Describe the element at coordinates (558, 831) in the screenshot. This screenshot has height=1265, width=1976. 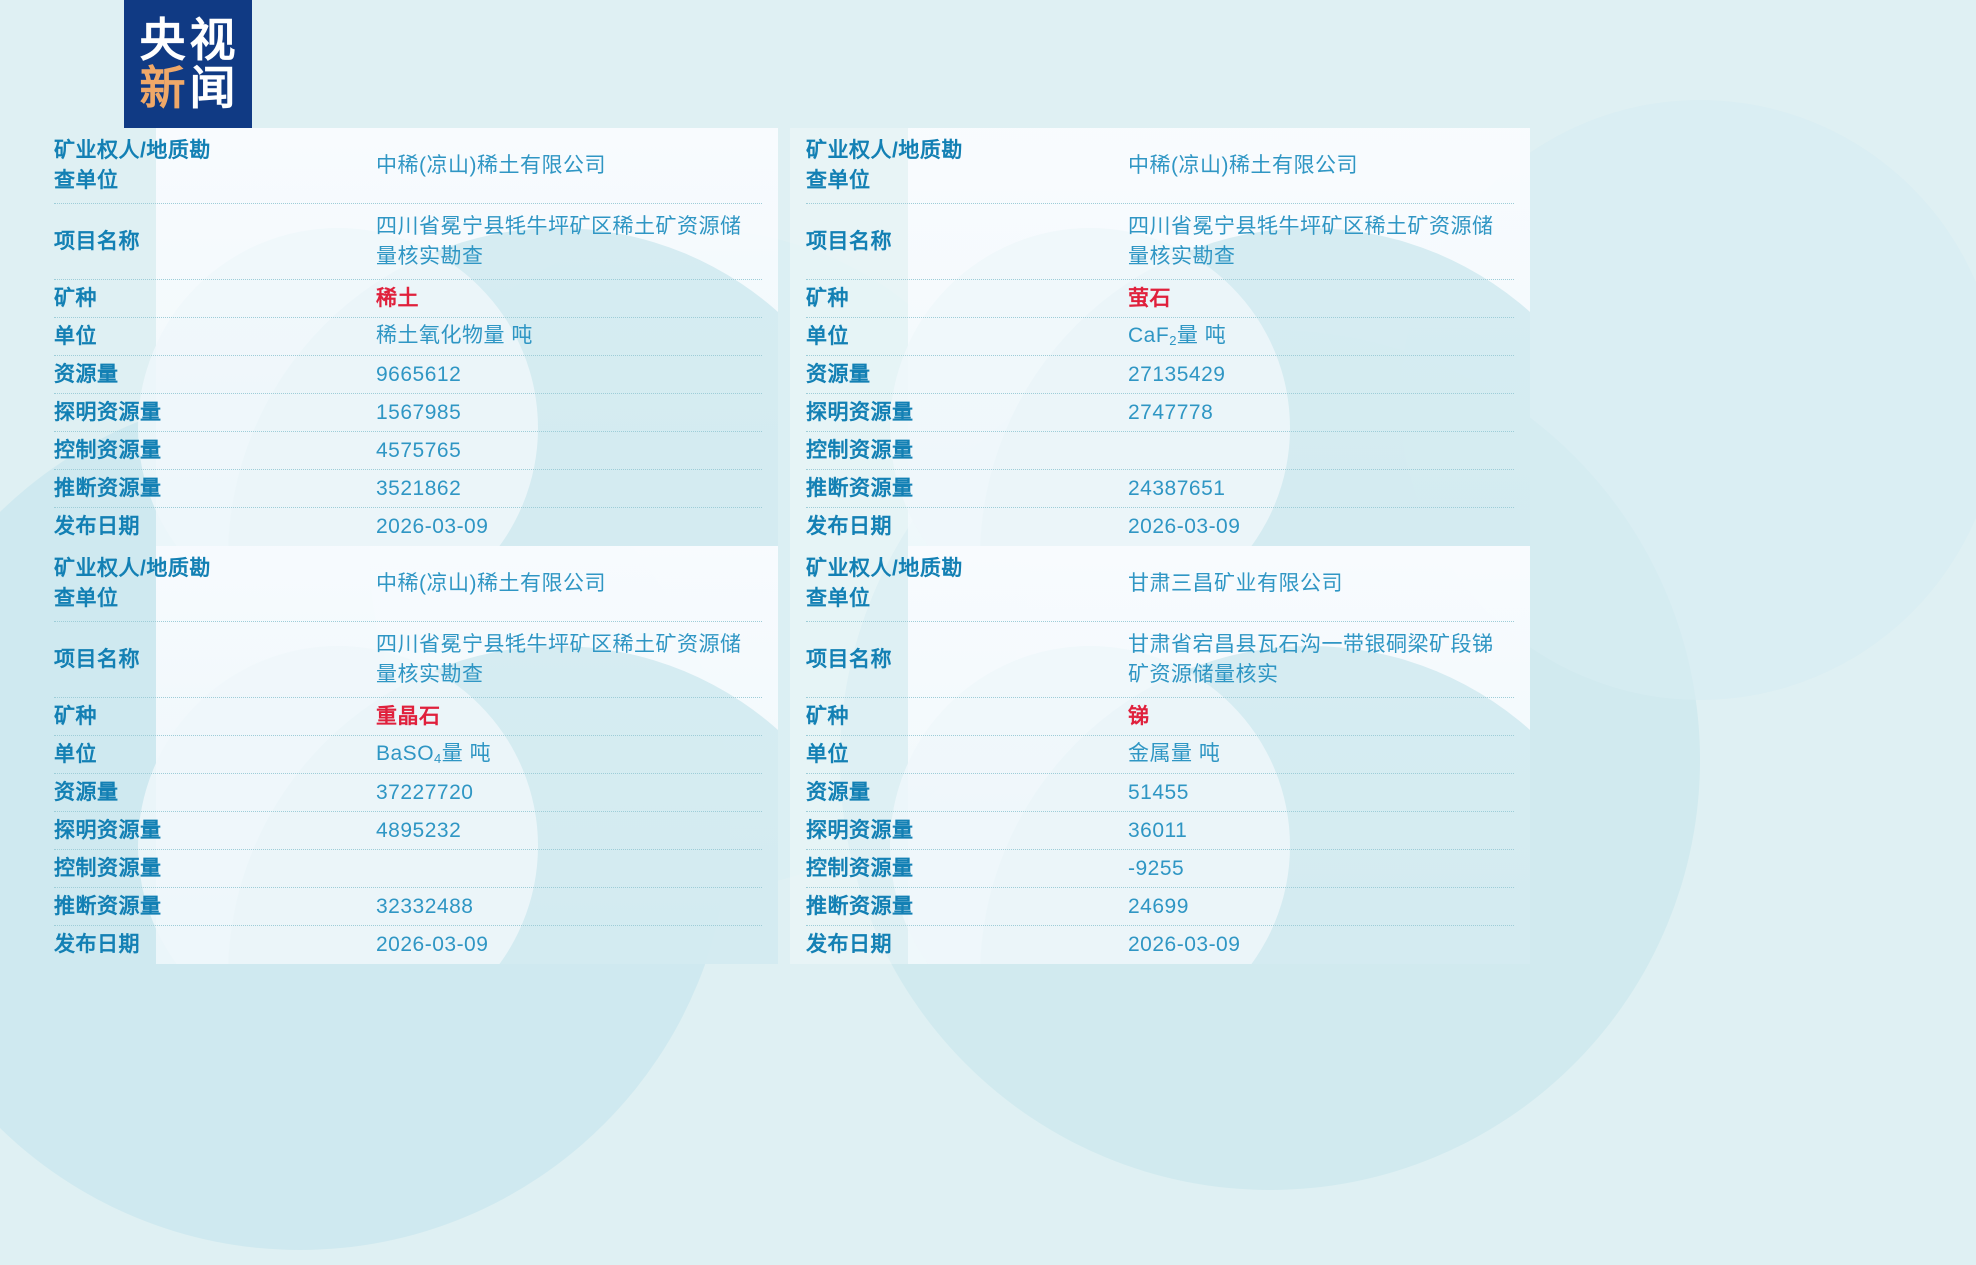
I see `value-proven-resource: 4895232` at that location.